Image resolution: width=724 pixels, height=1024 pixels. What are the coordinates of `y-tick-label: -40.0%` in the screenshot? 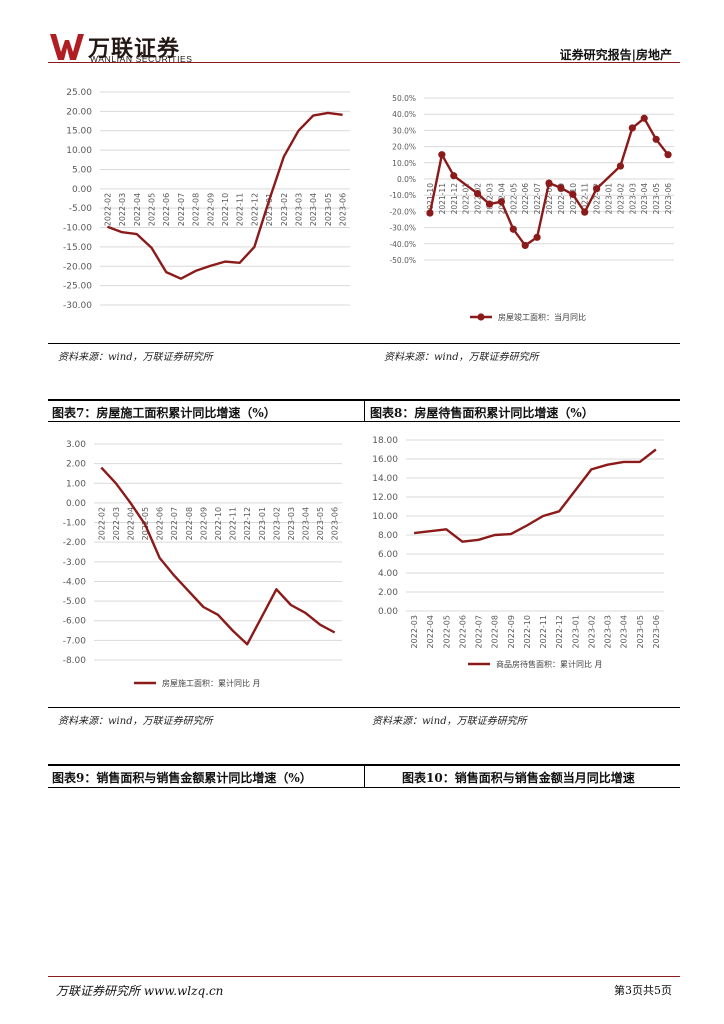 It's located at (402, 244).